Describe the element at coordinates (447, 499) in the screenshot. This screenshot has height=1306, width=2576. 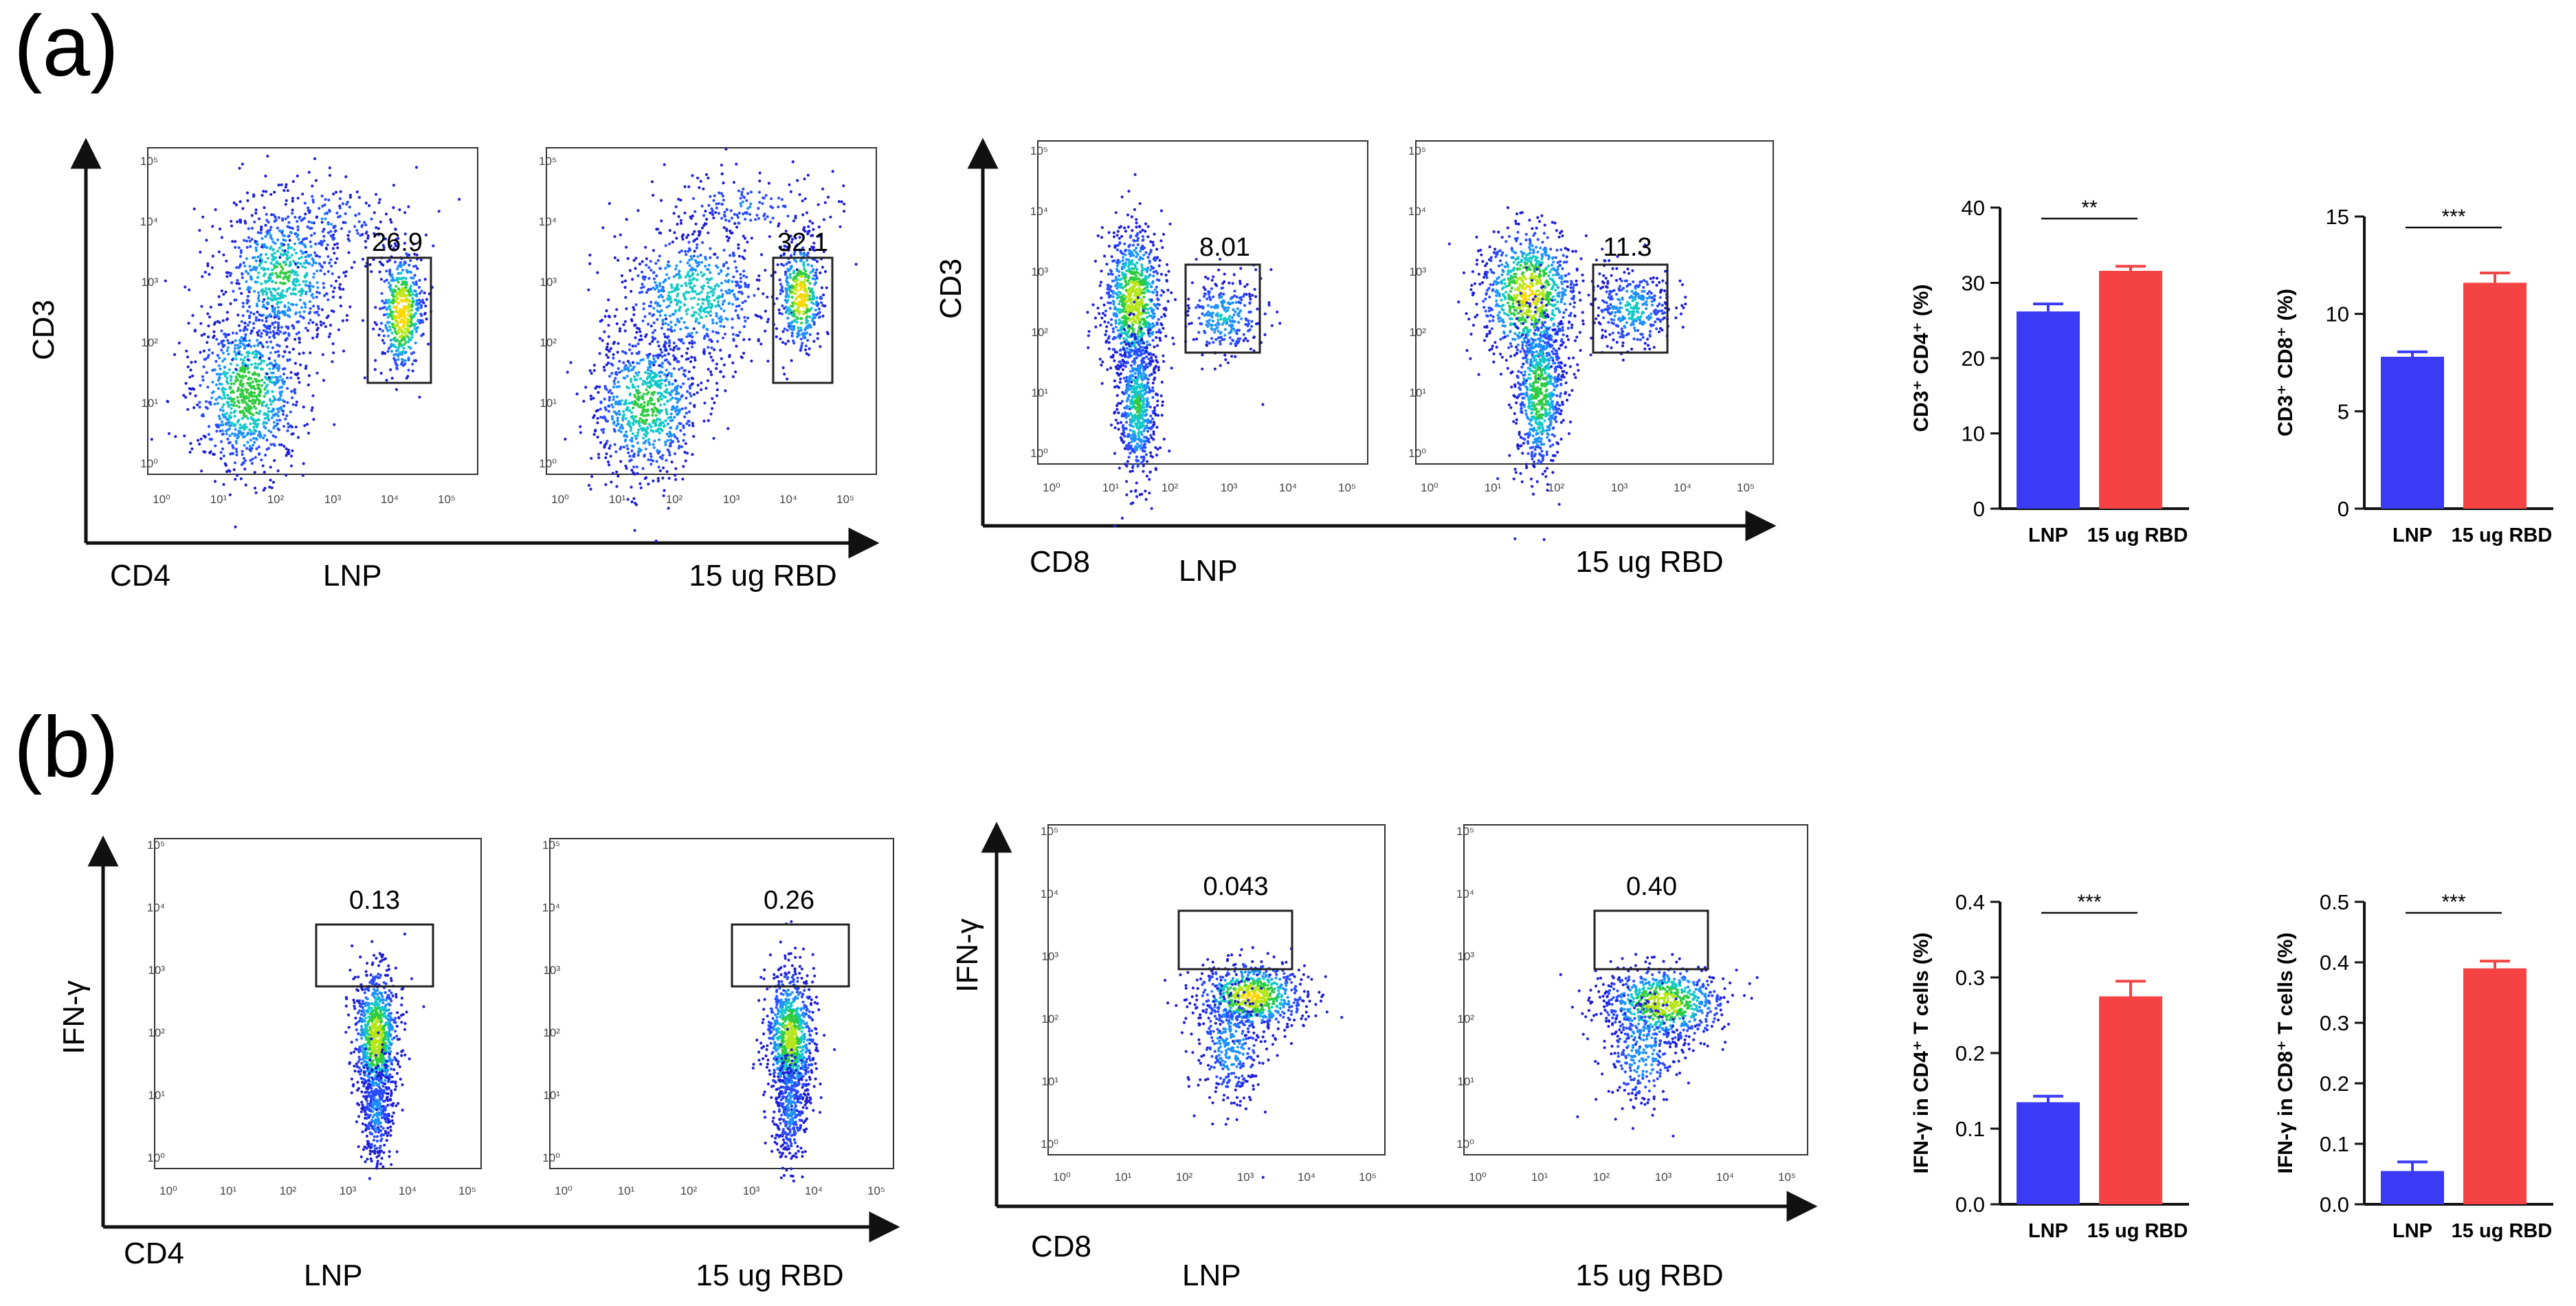
I see `x-tick-label: 10⁵` at that location.